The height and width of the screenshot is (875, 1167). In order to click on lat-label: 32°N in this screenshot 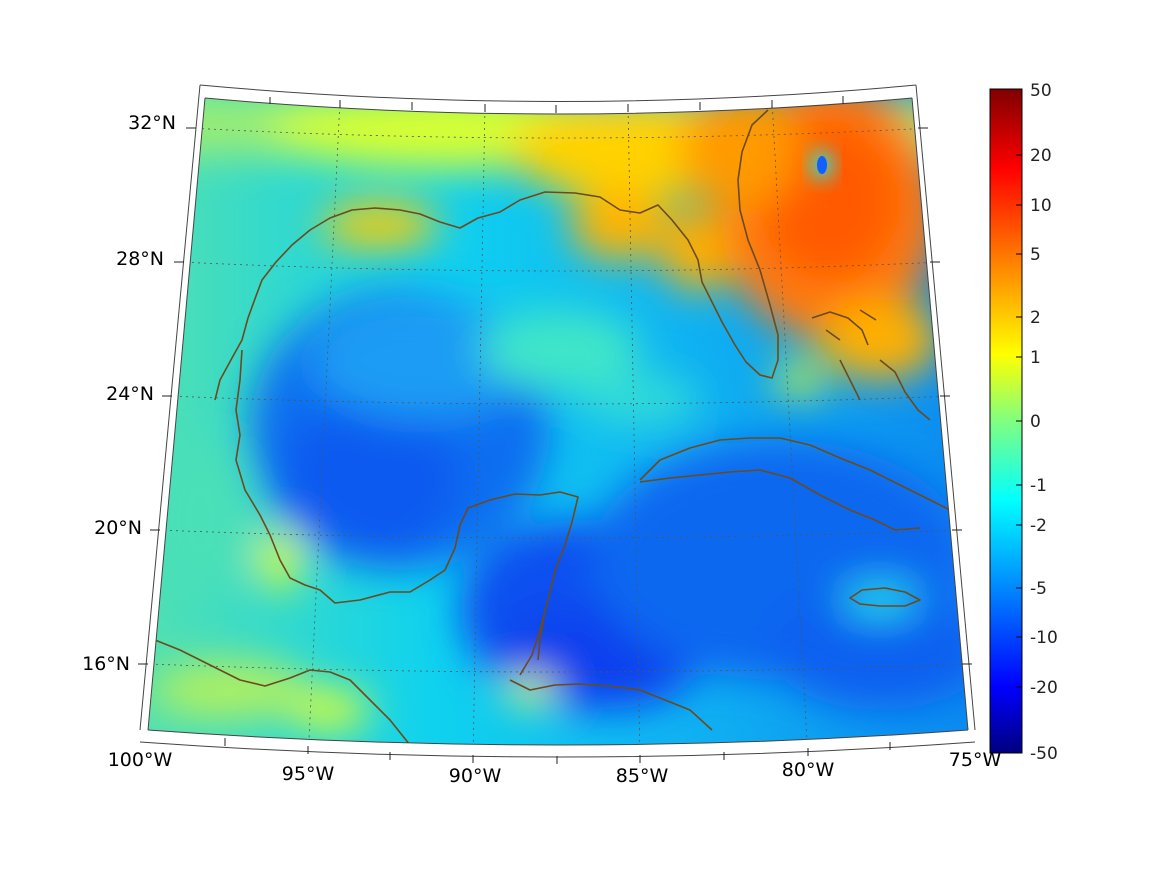, I will do `click(152, 123)`.